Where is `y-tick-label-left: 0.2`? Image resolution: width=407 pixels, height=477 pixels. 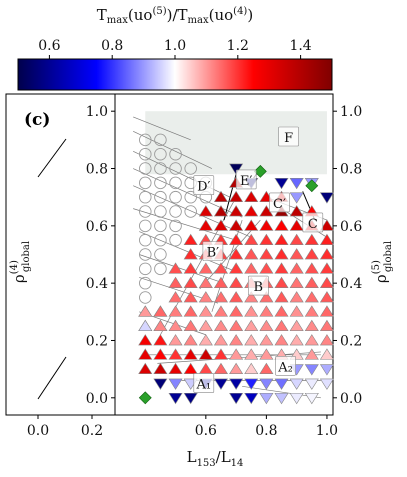
y-tick-label-left: 0.2 is located at coordinates (97, 341).